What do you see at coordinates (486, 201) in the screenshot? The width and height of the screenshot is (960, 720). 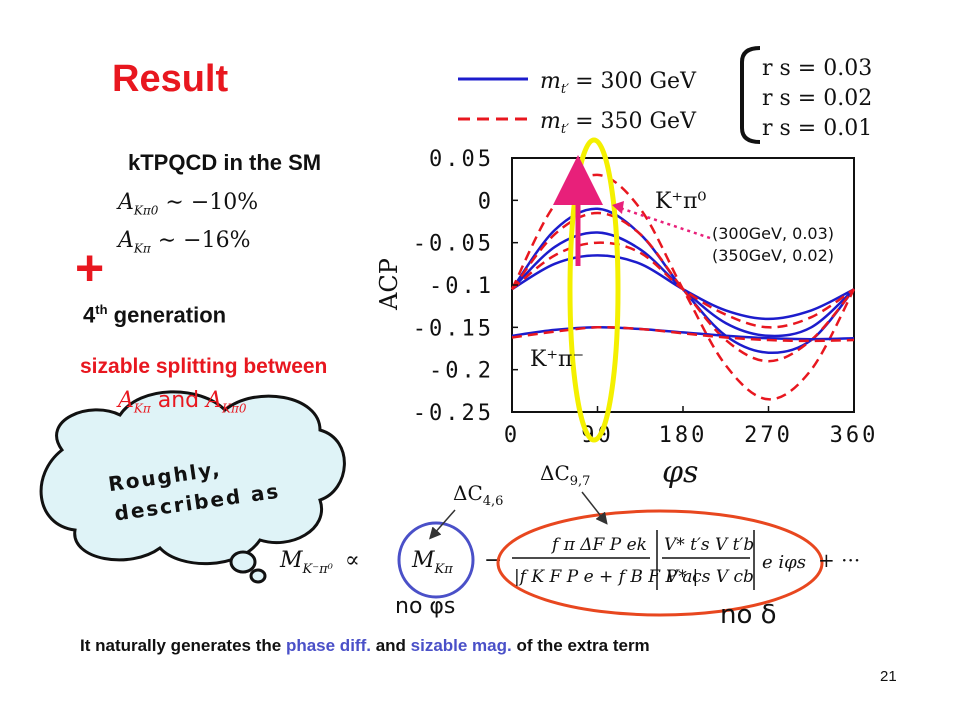 I see `y-tick-label: 0` at bounding box center [486, 201].